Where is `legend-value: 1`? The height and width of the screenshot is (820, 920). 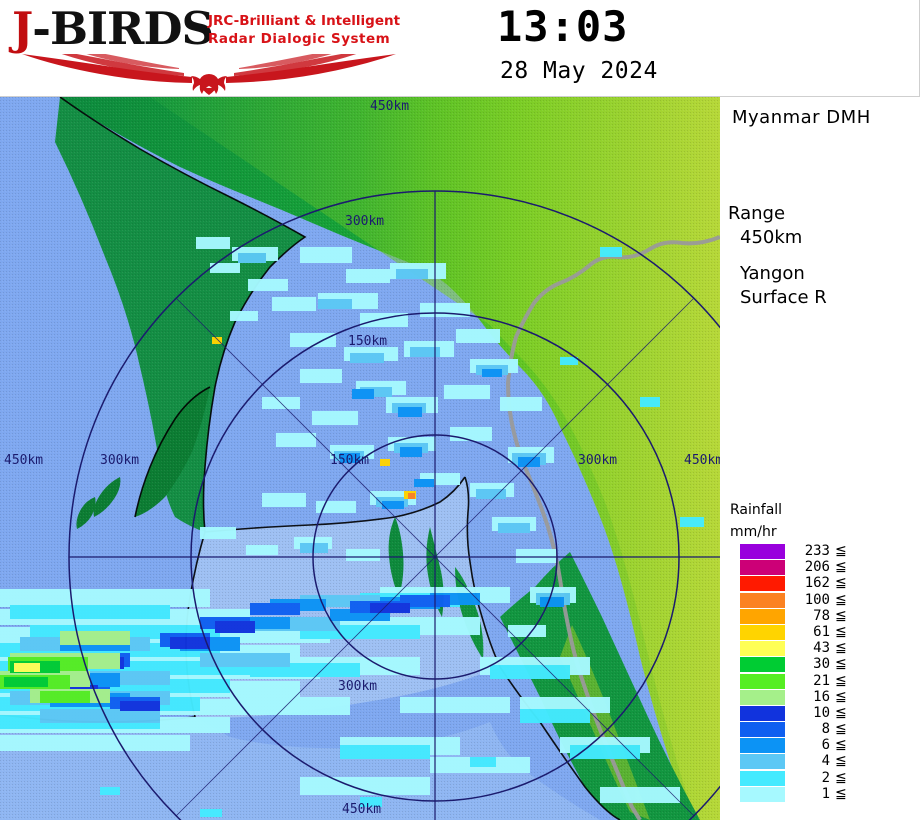 legend-value: 1 is located at coordinates (825, 793).